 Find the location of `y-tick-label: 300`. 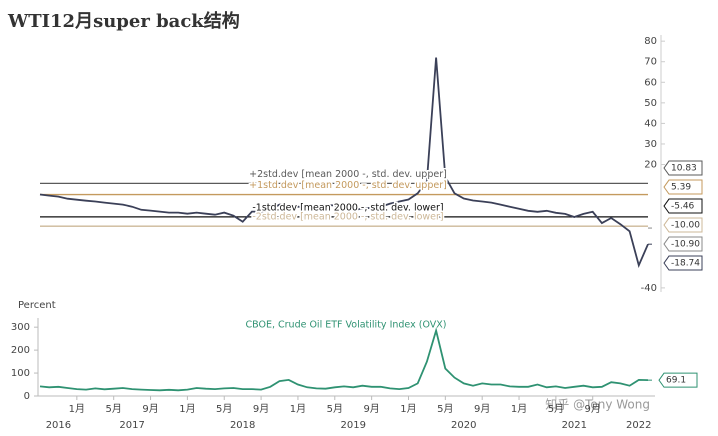

y-tick-label: 300 is located at coordinates (20, 327).